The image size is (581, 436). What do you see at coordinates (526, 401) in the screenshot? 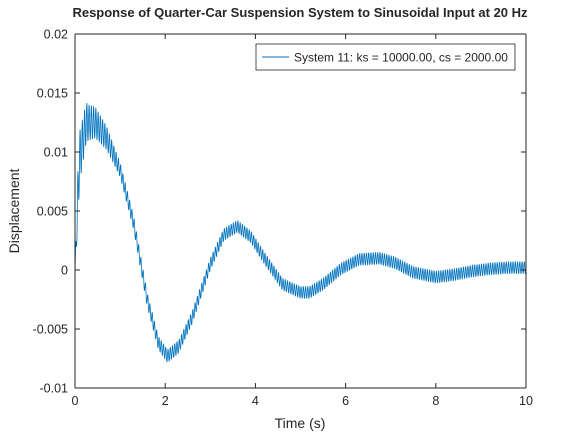
I see `x-tick-label: 10` at bounding box center [526, 401].